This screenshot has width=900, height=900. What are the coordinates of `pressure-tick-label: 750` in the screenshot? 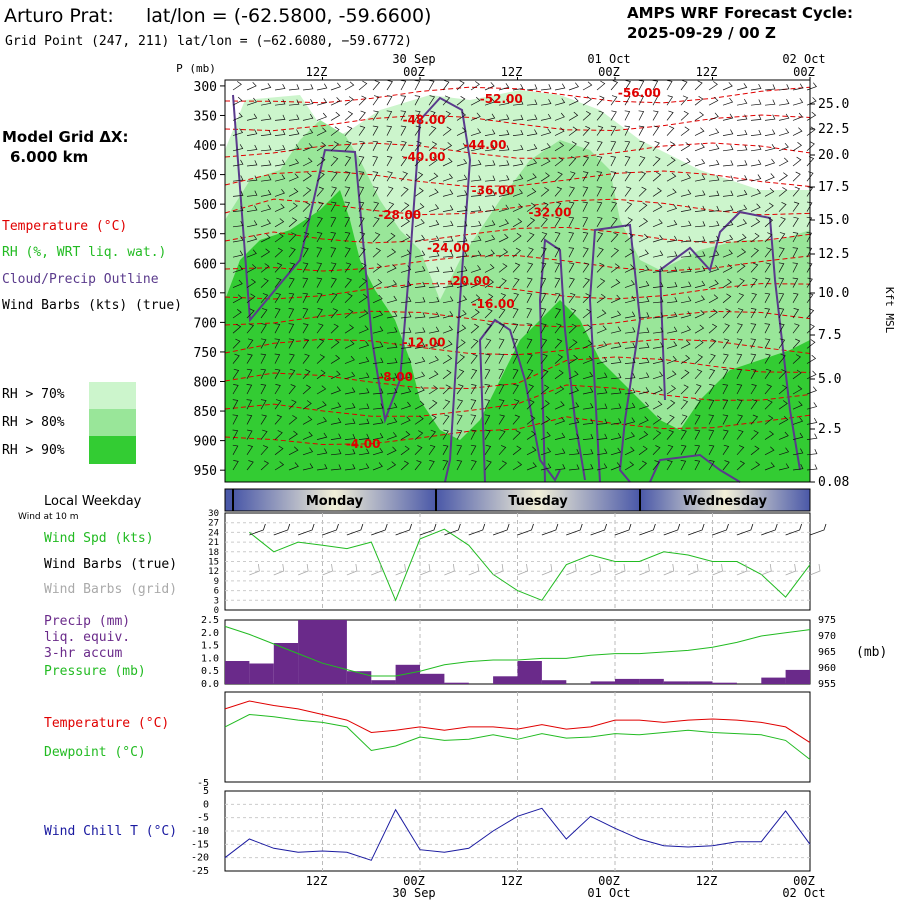 It's located at (205, 353).